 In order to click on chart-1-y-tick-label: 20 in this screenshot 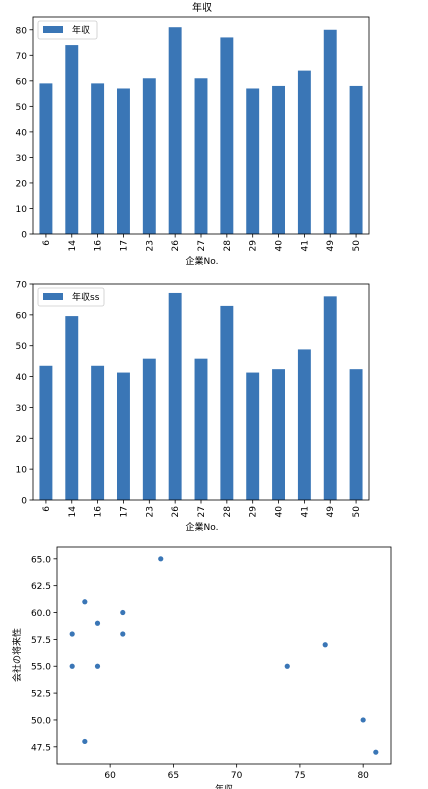, I will do `click(22, 184)`.